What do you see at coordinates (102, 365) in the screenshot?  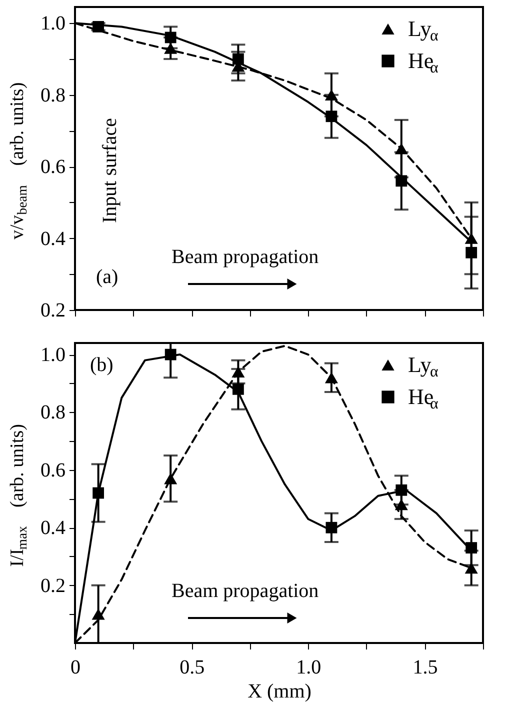 I see `annotation: (b)` at bounding box center [102, 365].